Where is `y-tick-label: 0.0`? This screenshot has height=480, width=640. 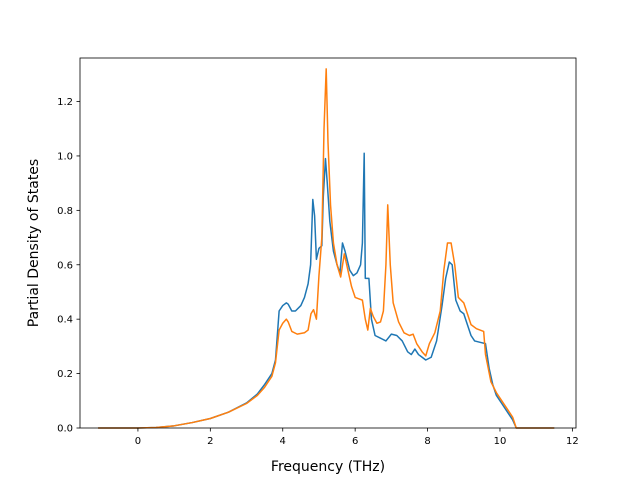 y-tick-label: 0.0 is located at coordinates (65, 429).